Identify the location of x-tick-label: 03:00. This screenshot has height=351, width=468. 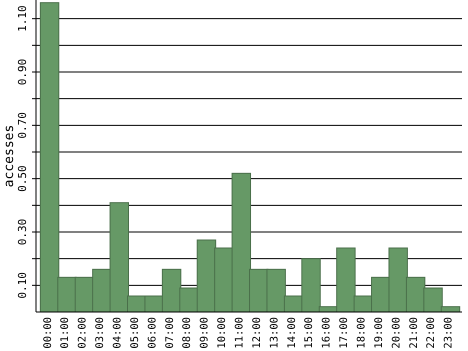
(100, 333).